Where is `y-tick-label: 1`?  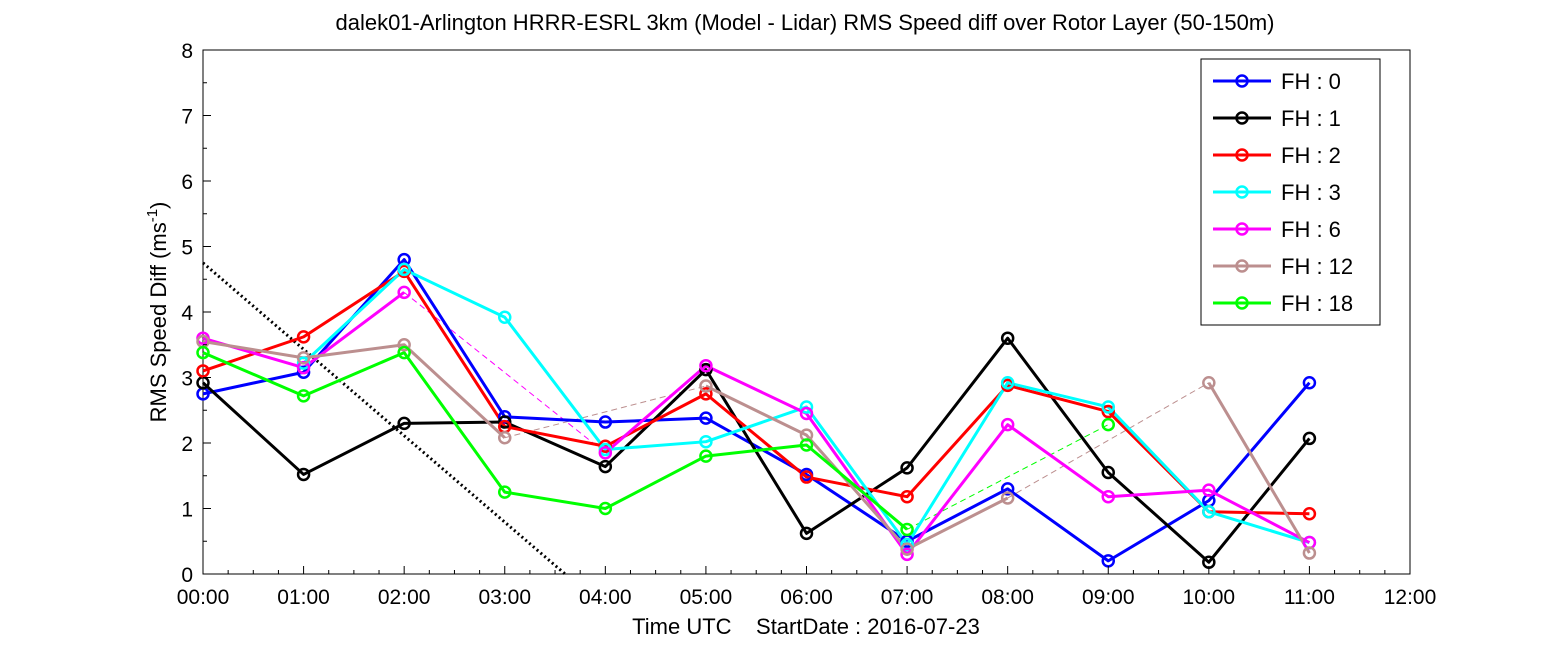 y-tick-label: 1 is located at coordinates (187, 510).